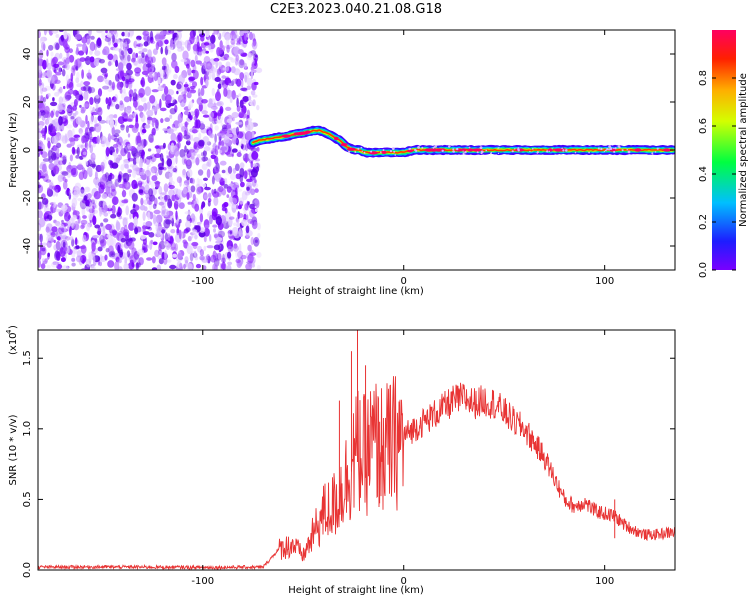 Image resolution: width=750 pixels, height=600 pixels. I want to click on ridge-peak, so click(440, 150).